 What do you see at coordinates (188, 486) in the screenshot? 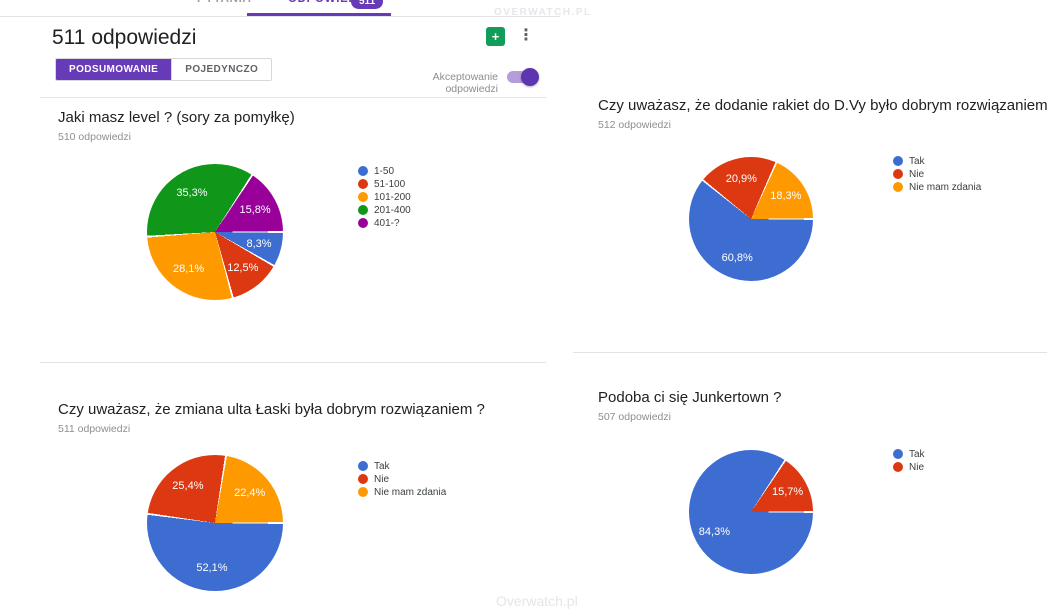
I see `pie-slice-label: 25,4%` at bounding box center [188, 486].